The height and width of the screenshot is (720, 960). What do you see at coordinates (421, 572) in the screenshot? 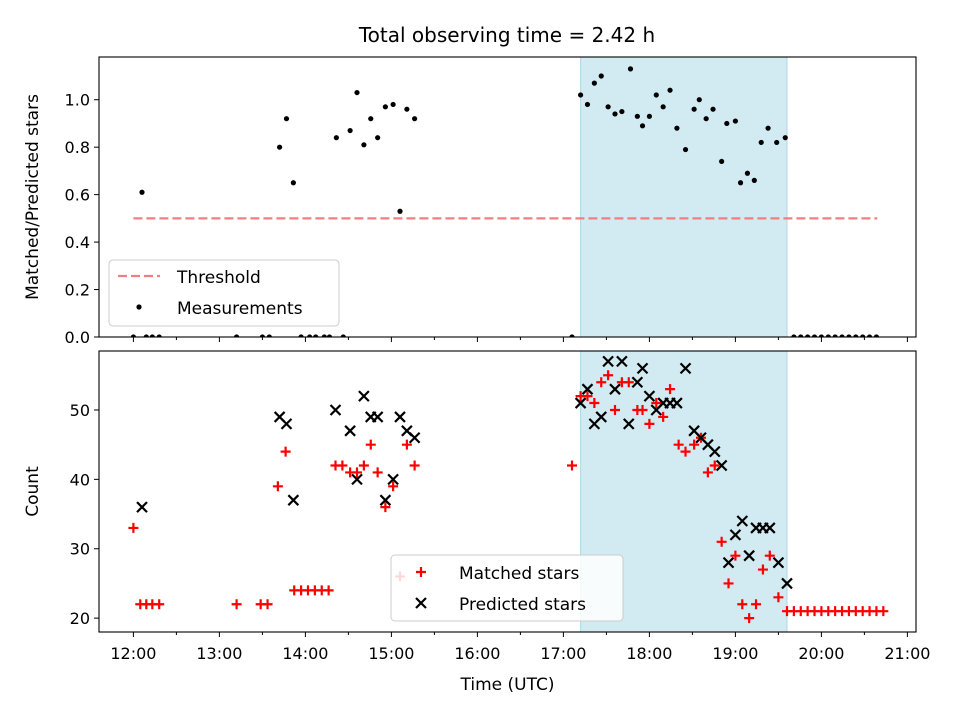
I see `legend-matched-swatch` at bounding box center [421, 572].